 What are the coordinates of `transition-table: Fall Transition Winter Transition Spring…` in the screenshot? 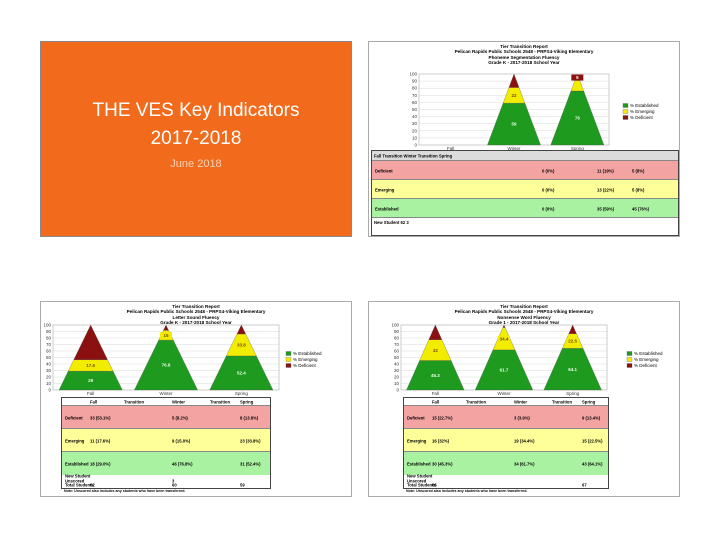 It's located at (525, 193).